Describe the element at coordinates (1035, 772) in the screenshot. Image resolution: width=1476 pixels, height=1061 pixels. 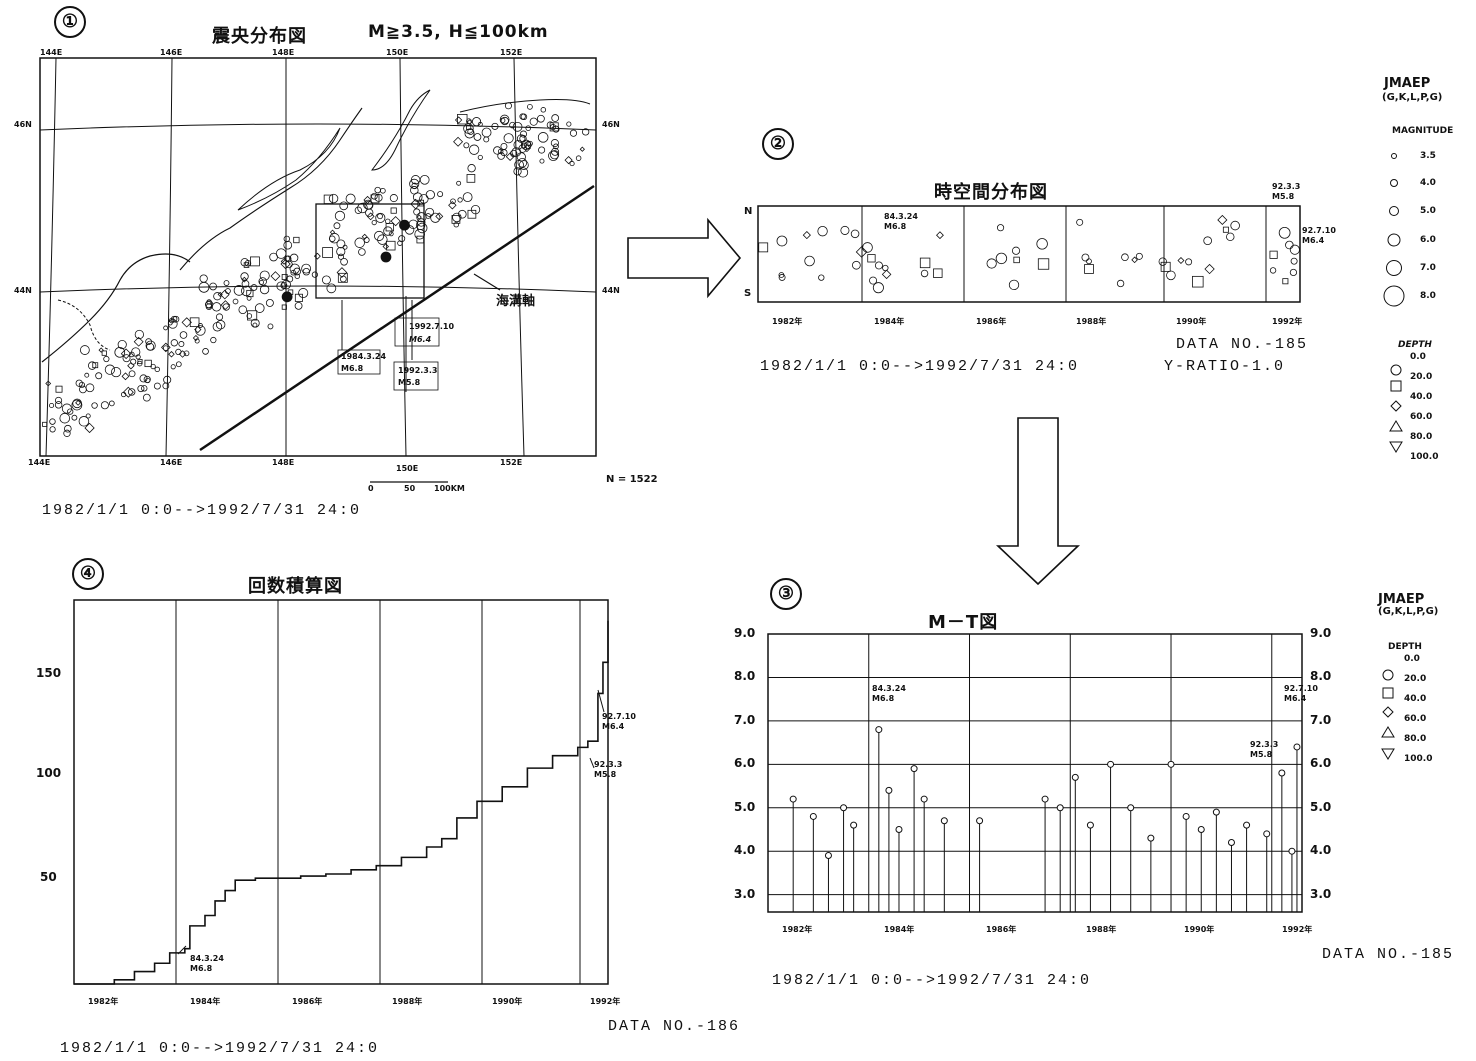
I see `mt-grid` at that location.